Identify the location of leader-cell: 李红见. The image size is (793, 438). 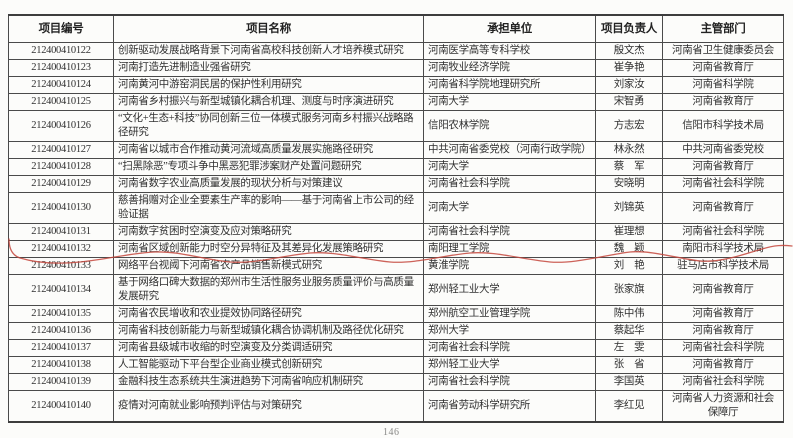
(629, 406).